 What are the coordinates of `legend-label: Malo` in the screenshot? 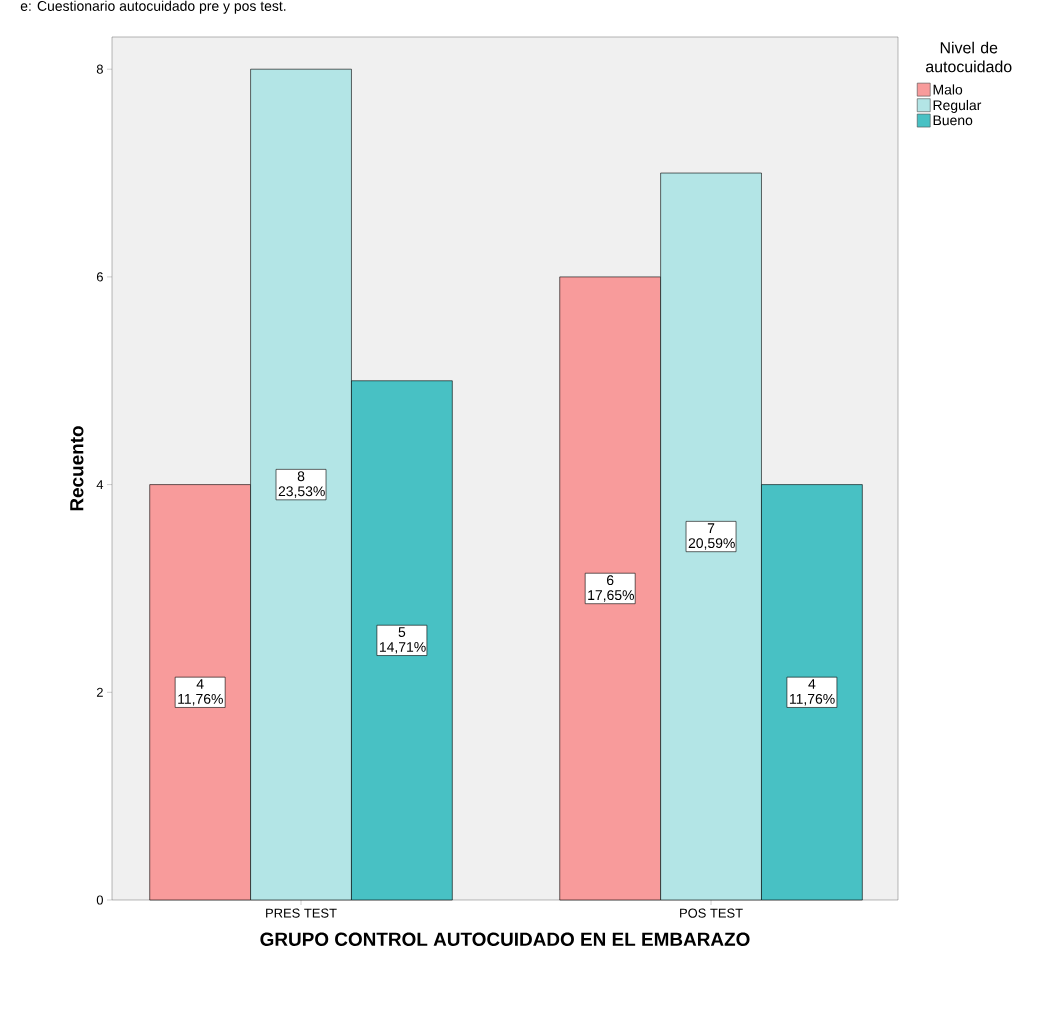 It's located at (948, 89).